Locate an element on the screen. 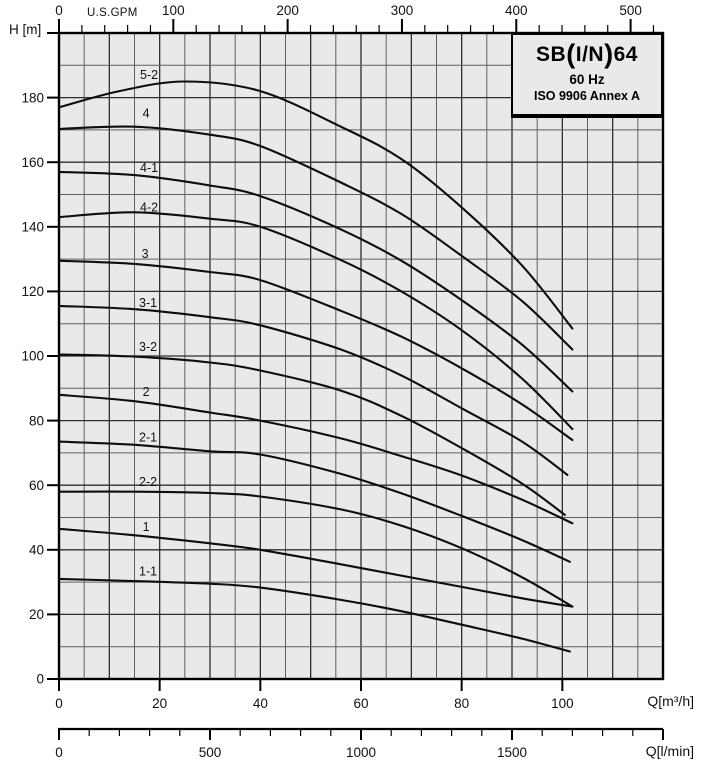 The width and height of the screenshot is (707, 763). curve-label-1: 1 is located at coordinates (146, 527).